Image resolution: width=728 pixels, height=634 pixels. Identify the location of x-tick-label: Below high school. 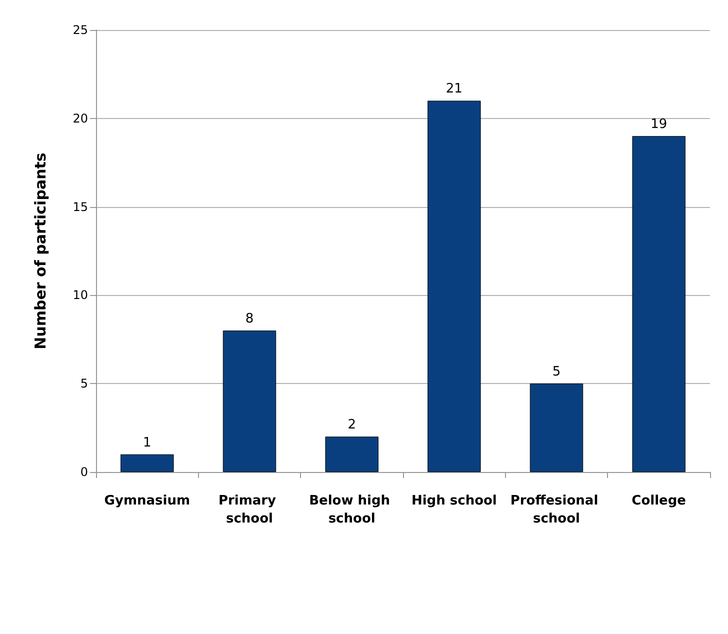
(352, 510).